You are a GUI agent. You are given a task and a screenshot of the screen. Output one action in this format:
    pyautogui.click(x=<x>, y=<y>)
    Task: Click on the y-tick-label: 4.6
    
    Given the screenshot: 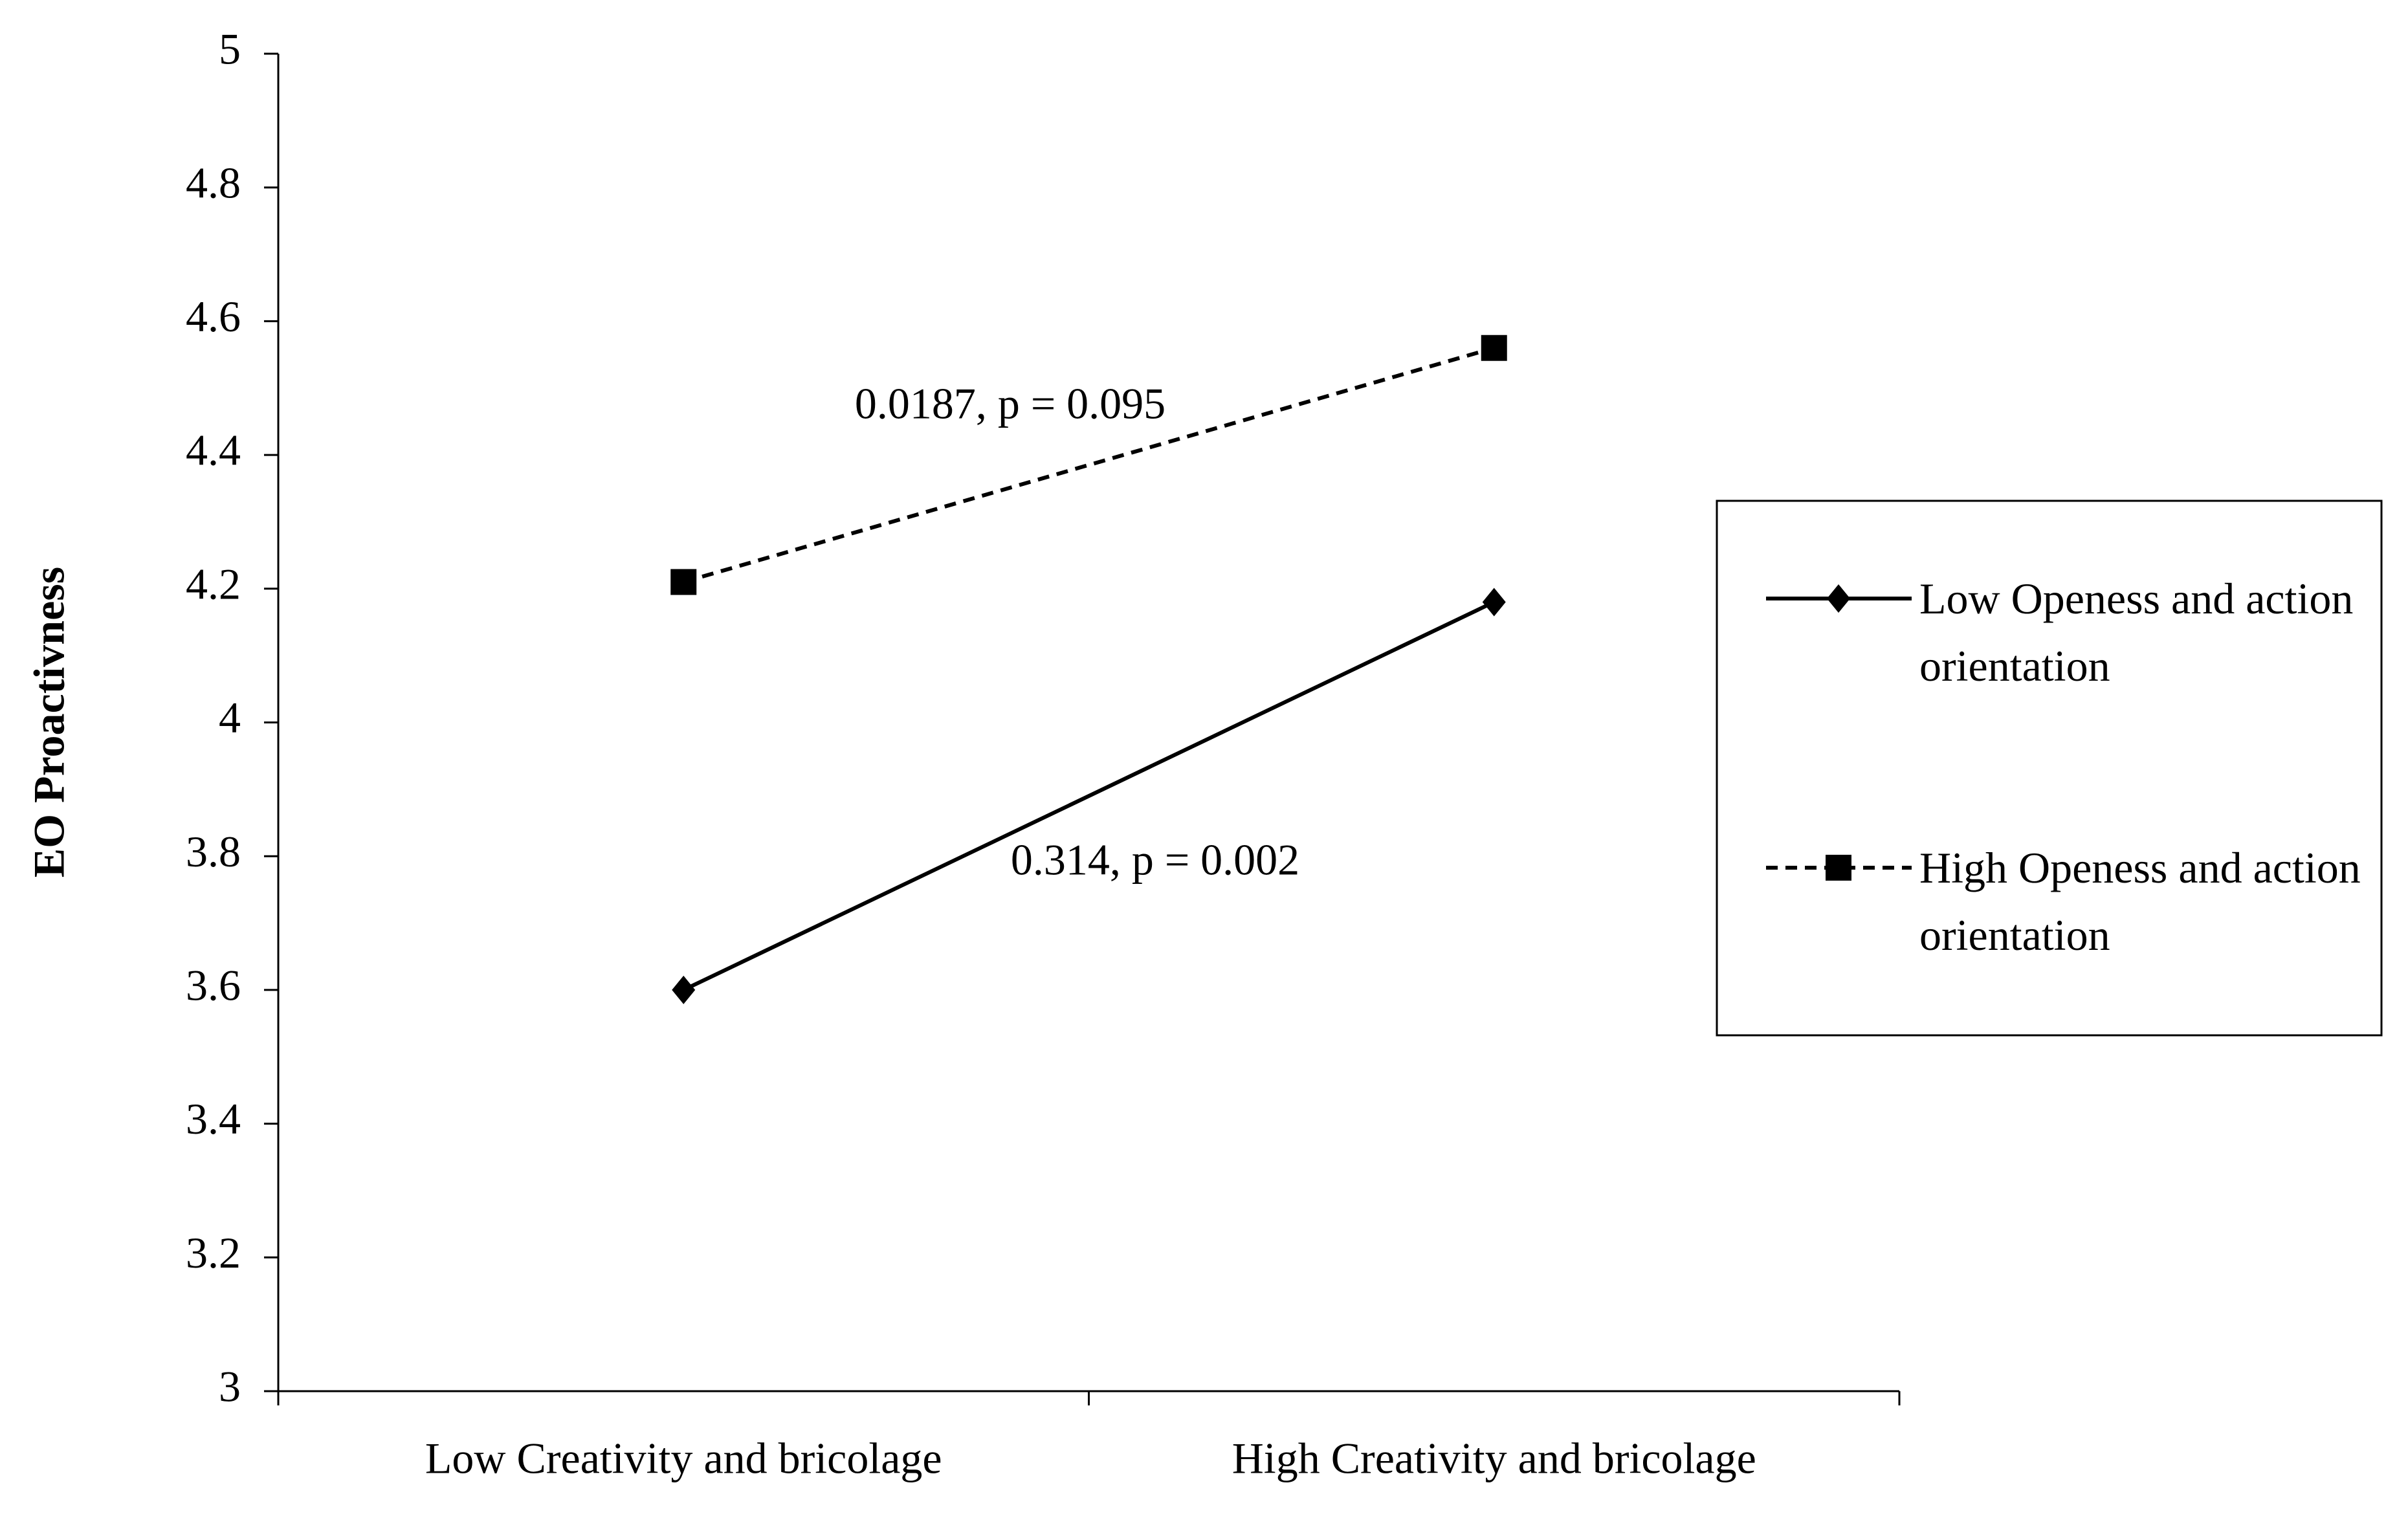 What is the action you would take?
    pyautogui.click(x=214, y=316)
    